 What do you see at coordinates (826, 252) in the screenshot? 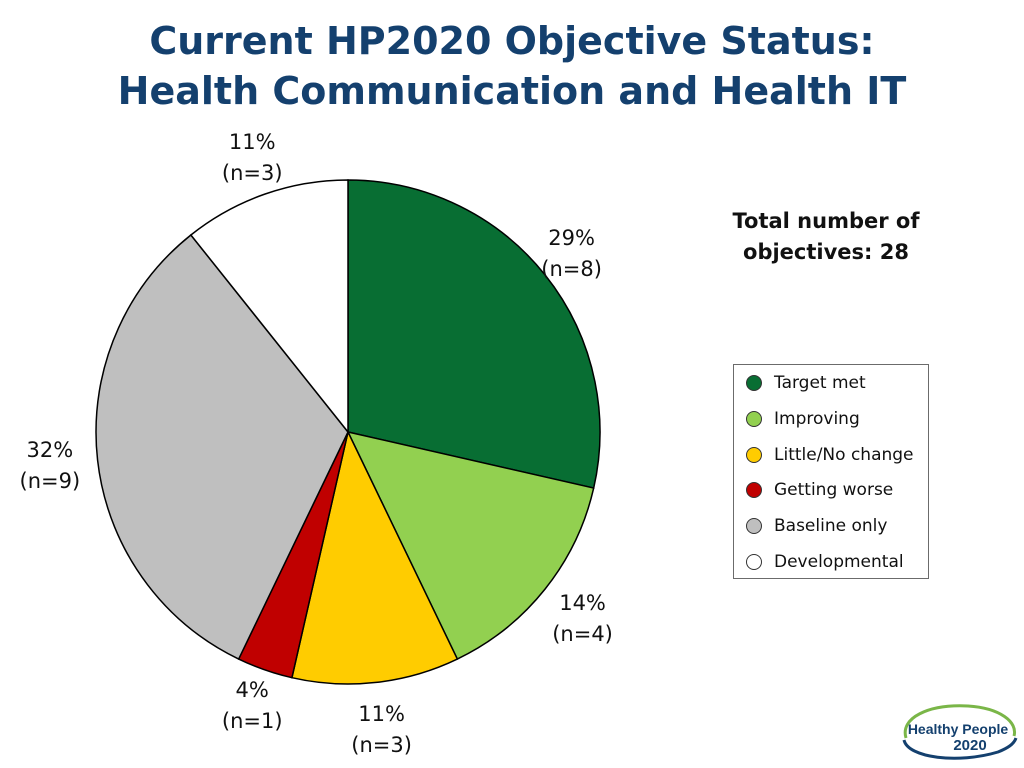
I see `total-label-line-2: objectives: 28` at bounding box center [826, 252].